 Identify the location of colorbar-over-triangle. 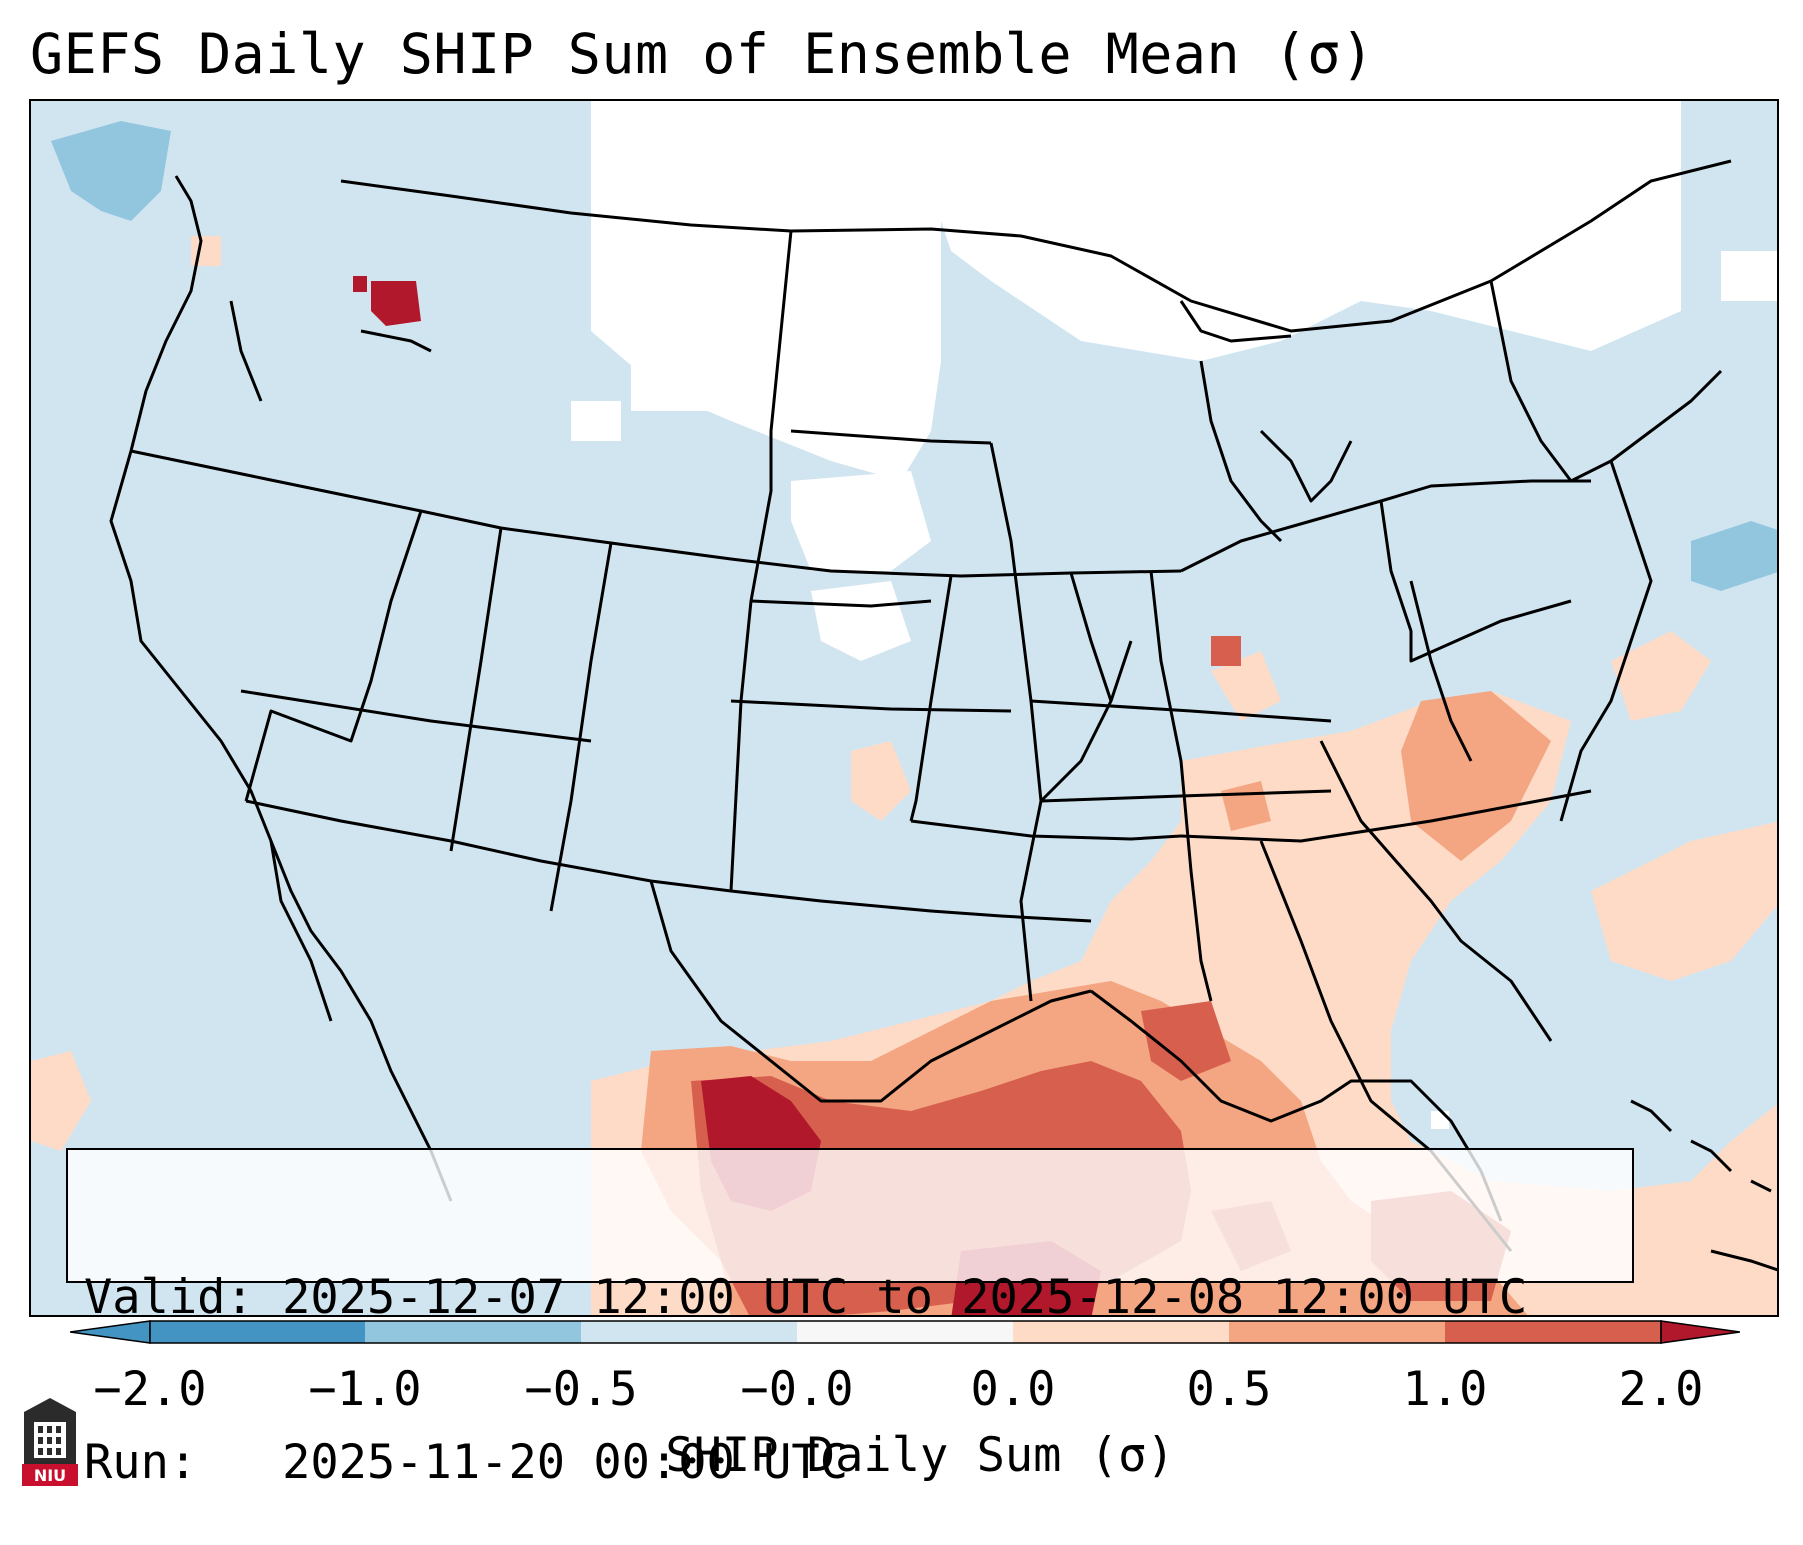
(1700, 1332).